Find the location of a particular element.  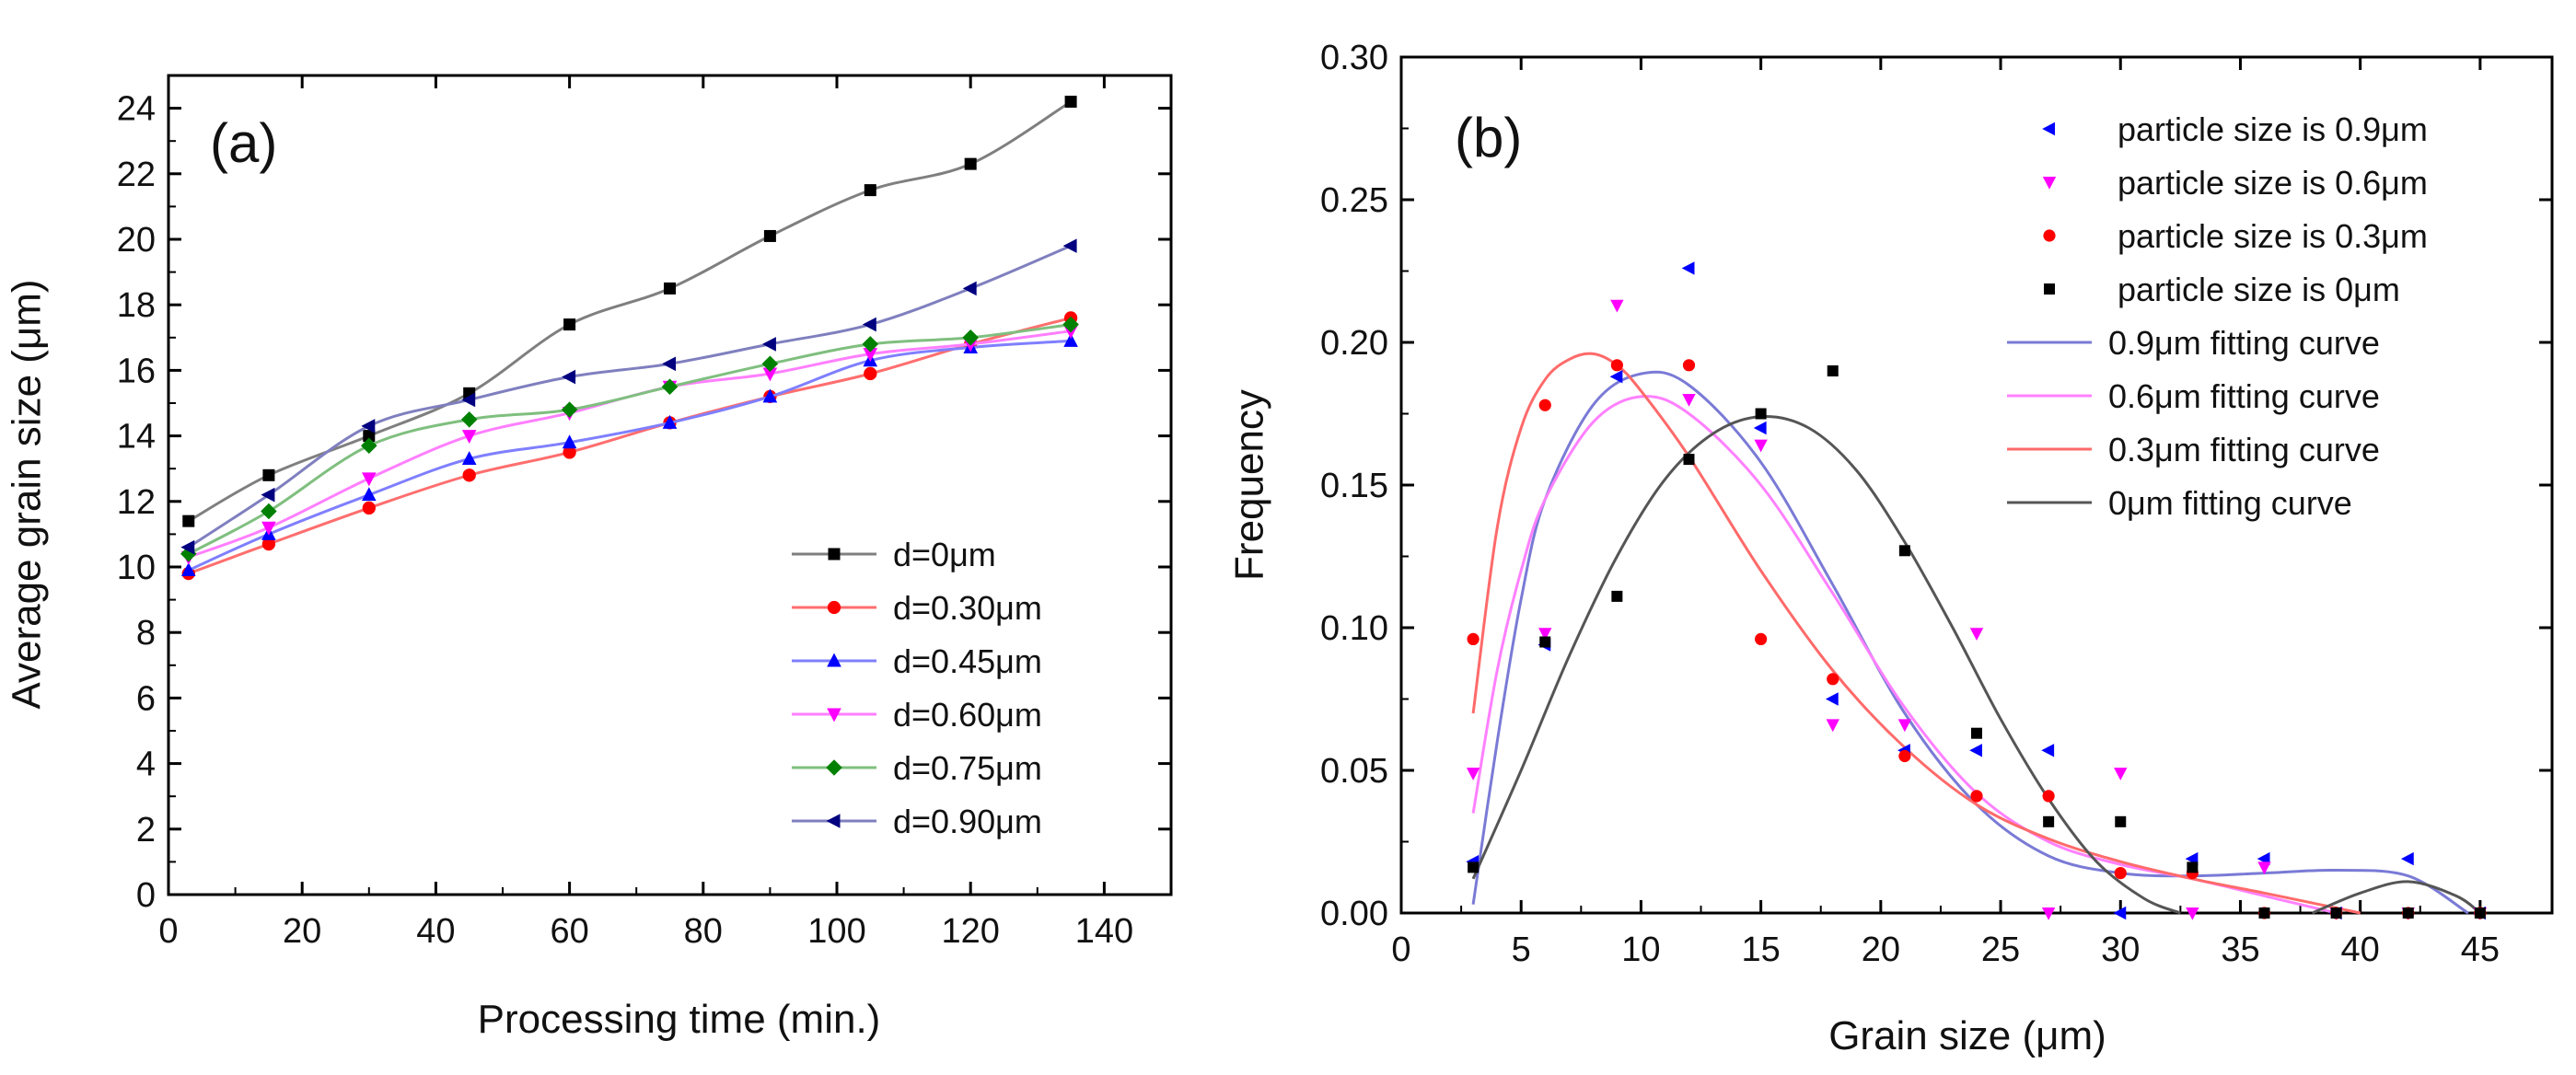

legend-label: 0μm fitting curve is located at coordinates (2230, 503).